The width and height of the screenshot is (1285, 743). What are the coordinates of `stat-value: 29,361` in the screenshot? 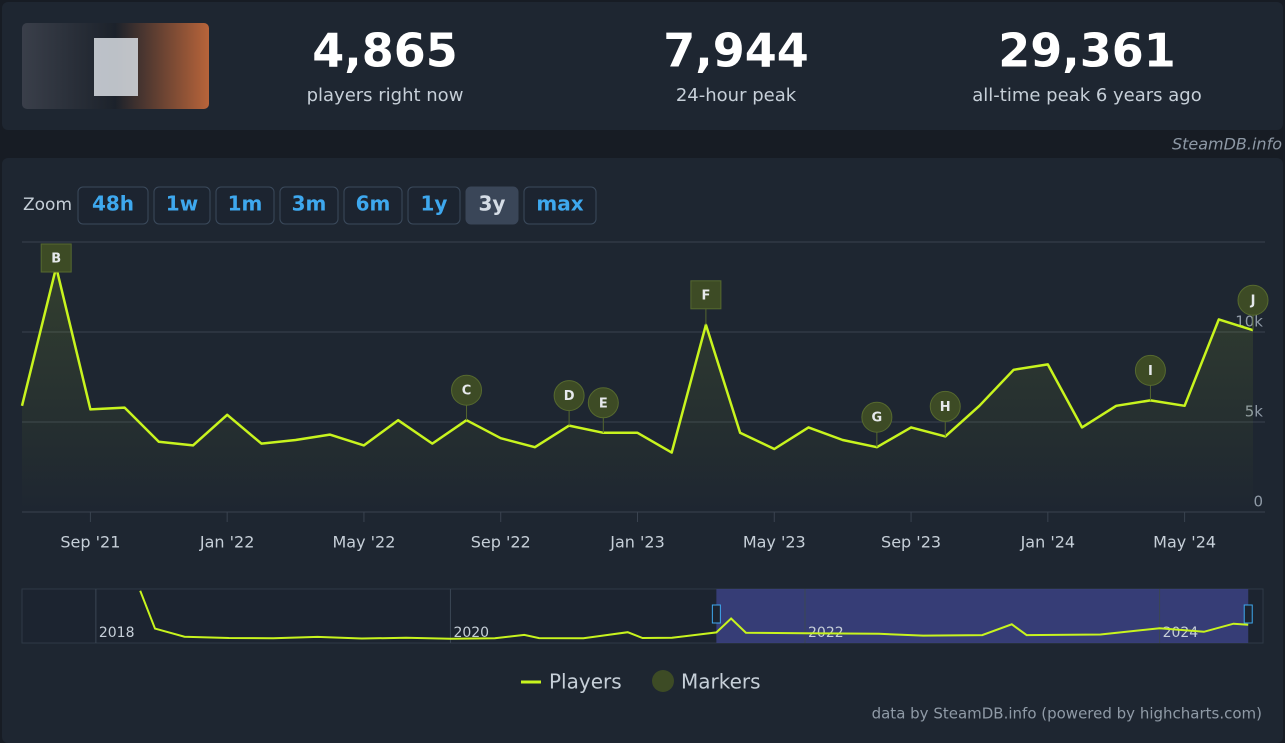 It's located at (1087, 51).